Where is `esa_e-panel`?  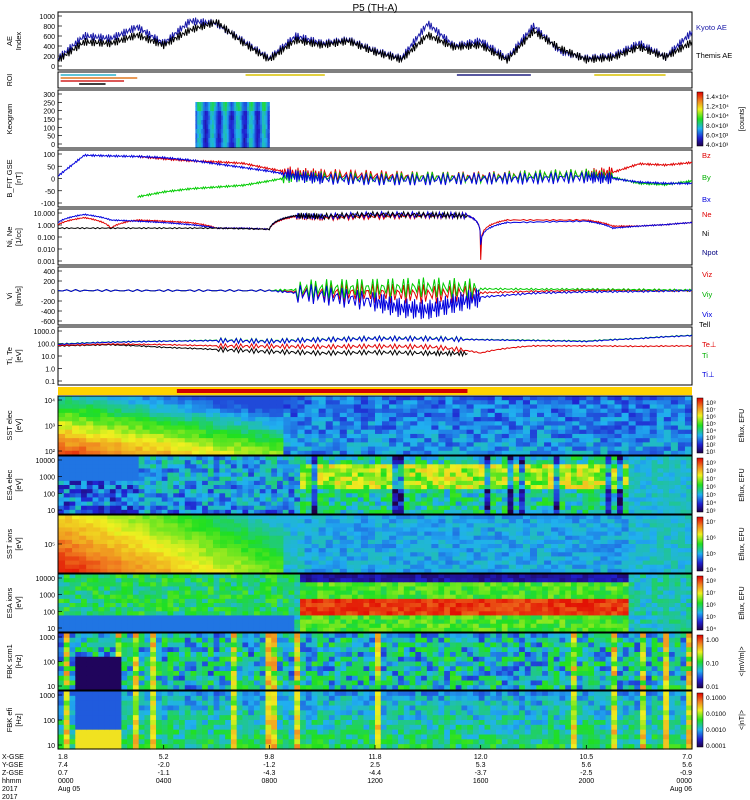
esa_e-panel is located at coordinates (375, 485).